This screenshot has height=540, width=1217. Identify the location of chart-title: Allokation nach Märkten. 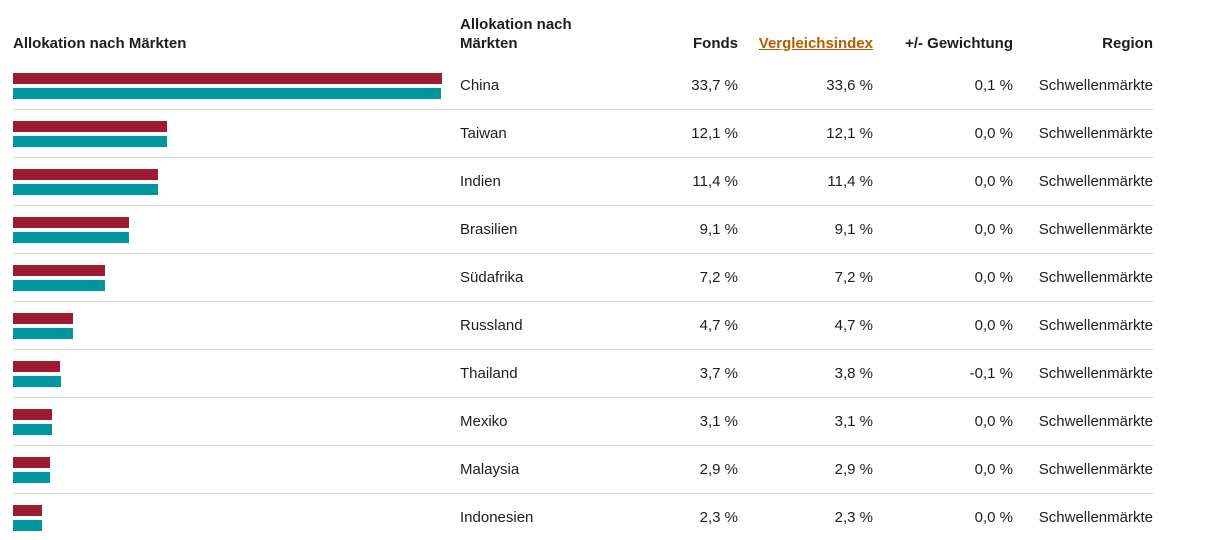
(100, 43).